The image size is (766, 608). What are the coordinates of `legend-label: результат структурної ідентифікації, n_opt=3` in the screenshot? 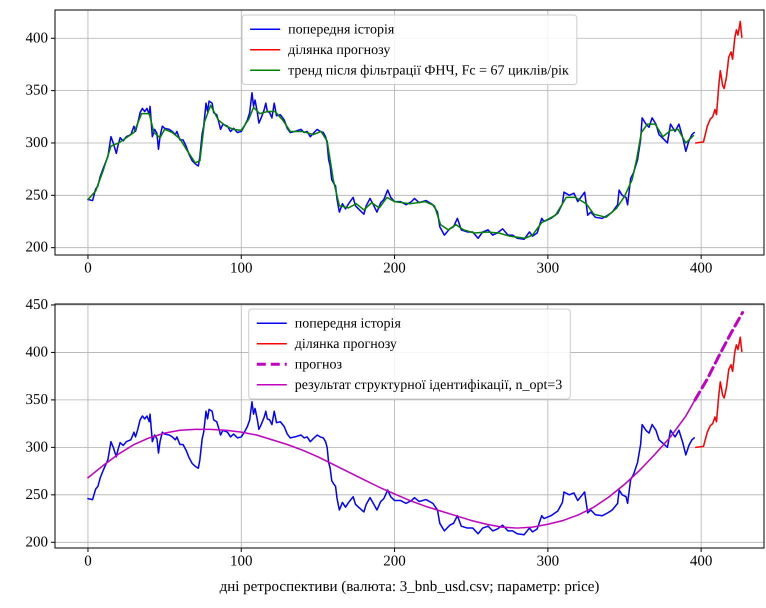 It's located at (428, 384).